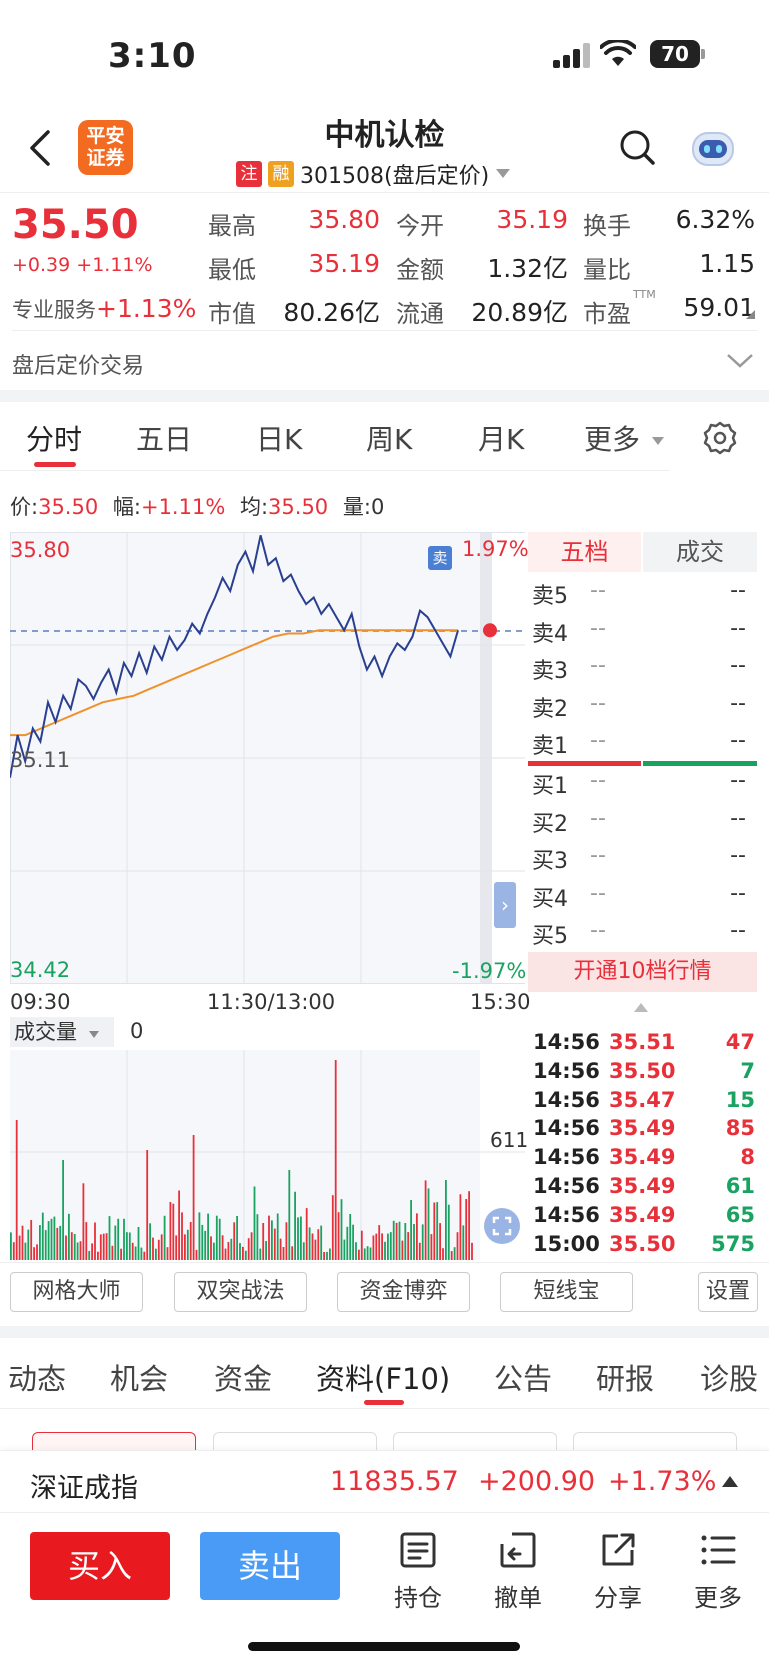 The width and height of the screenshot is (769, 1665). I want to click on orderbook-level: 卖2, so click(550, 709).